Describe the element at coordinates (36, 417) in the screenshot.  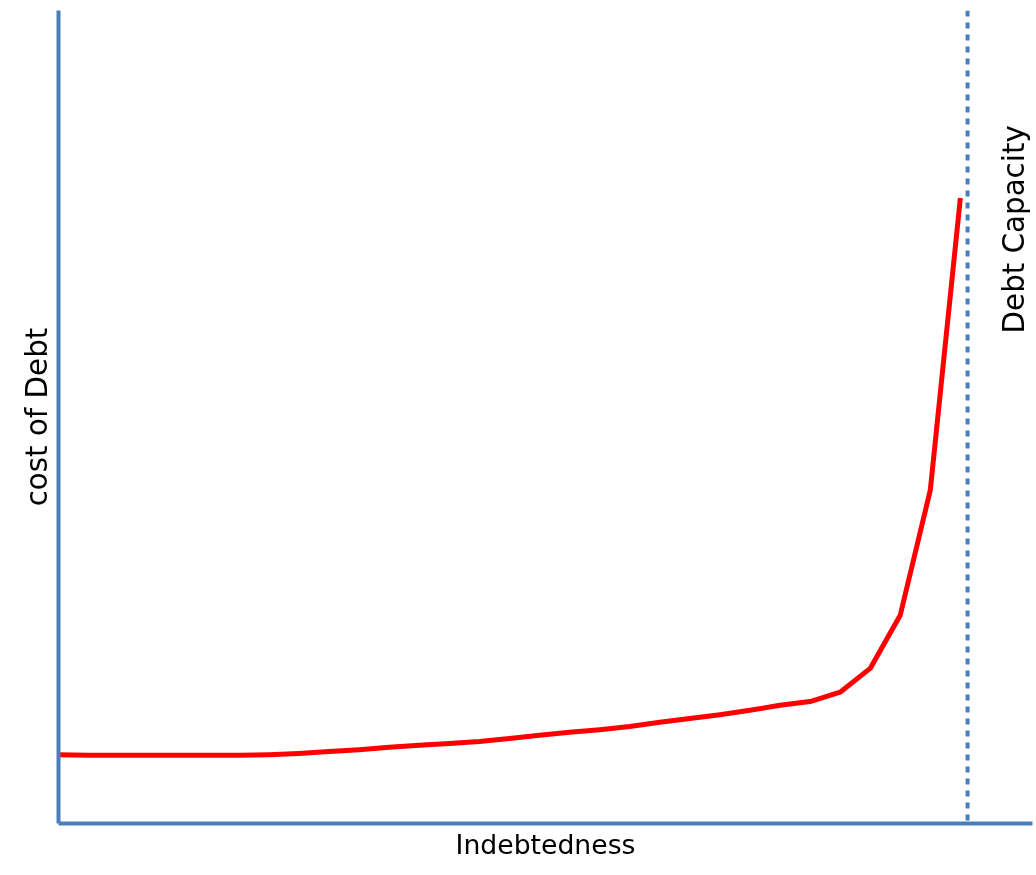
I see `y-axis-title: cost of Debt` at that location.